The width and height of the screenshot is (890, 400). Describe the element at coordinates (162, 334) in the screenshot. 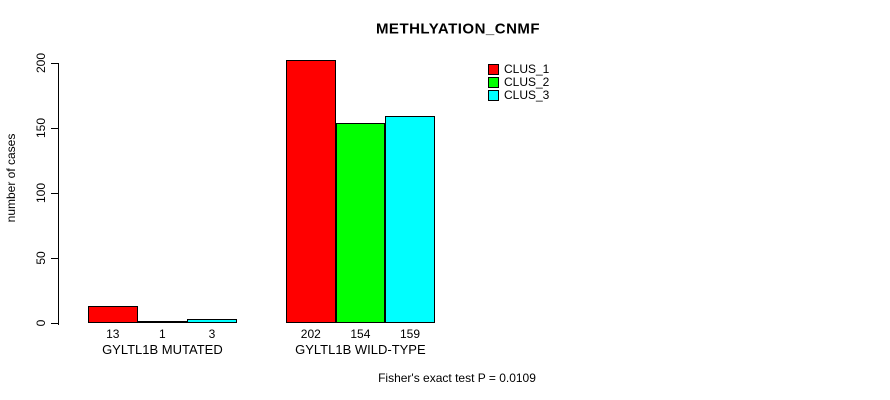

I see `bar-value-label: 1` at that location.